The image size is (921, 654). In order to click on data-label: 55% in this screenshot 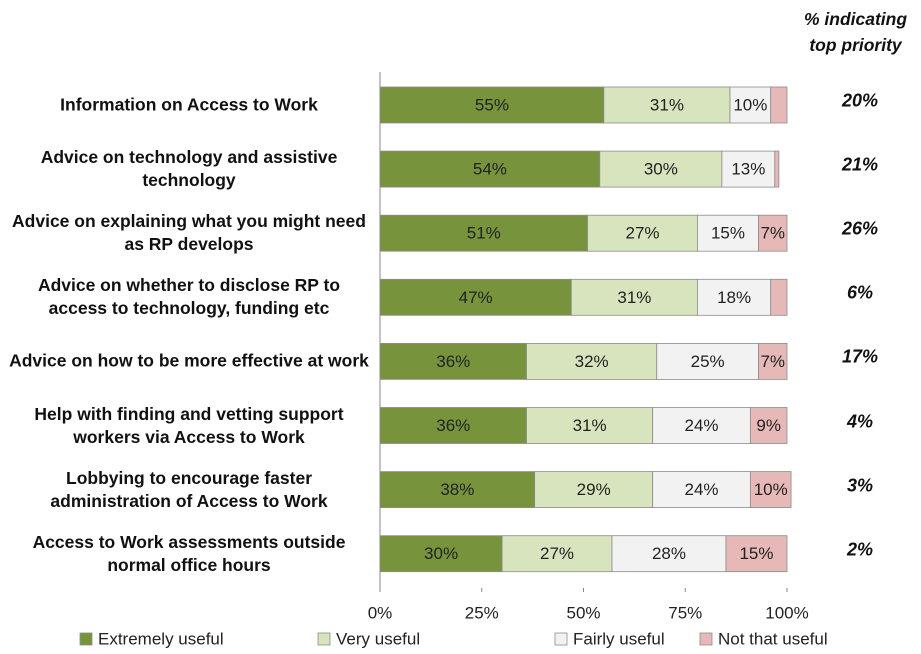, I will do `click(492, 104)`.